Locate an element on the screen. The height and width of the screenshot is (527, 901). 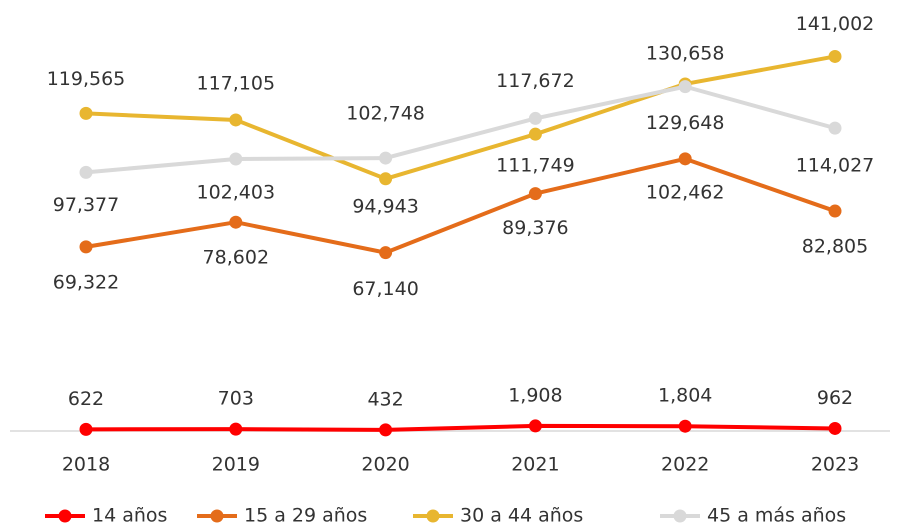
x-tick-label: 2018 is located at coordinates (86, 465).